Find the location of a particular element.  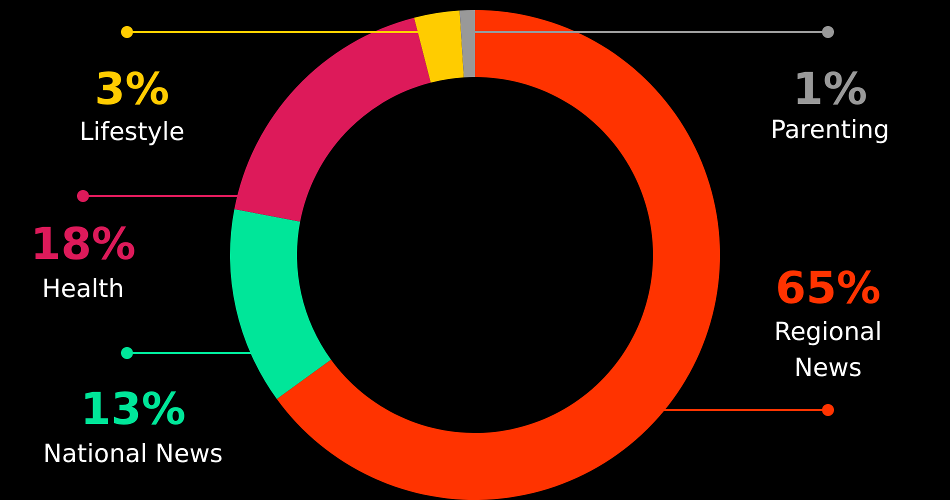

data-label: 18% is located at coordinates (83, 244).